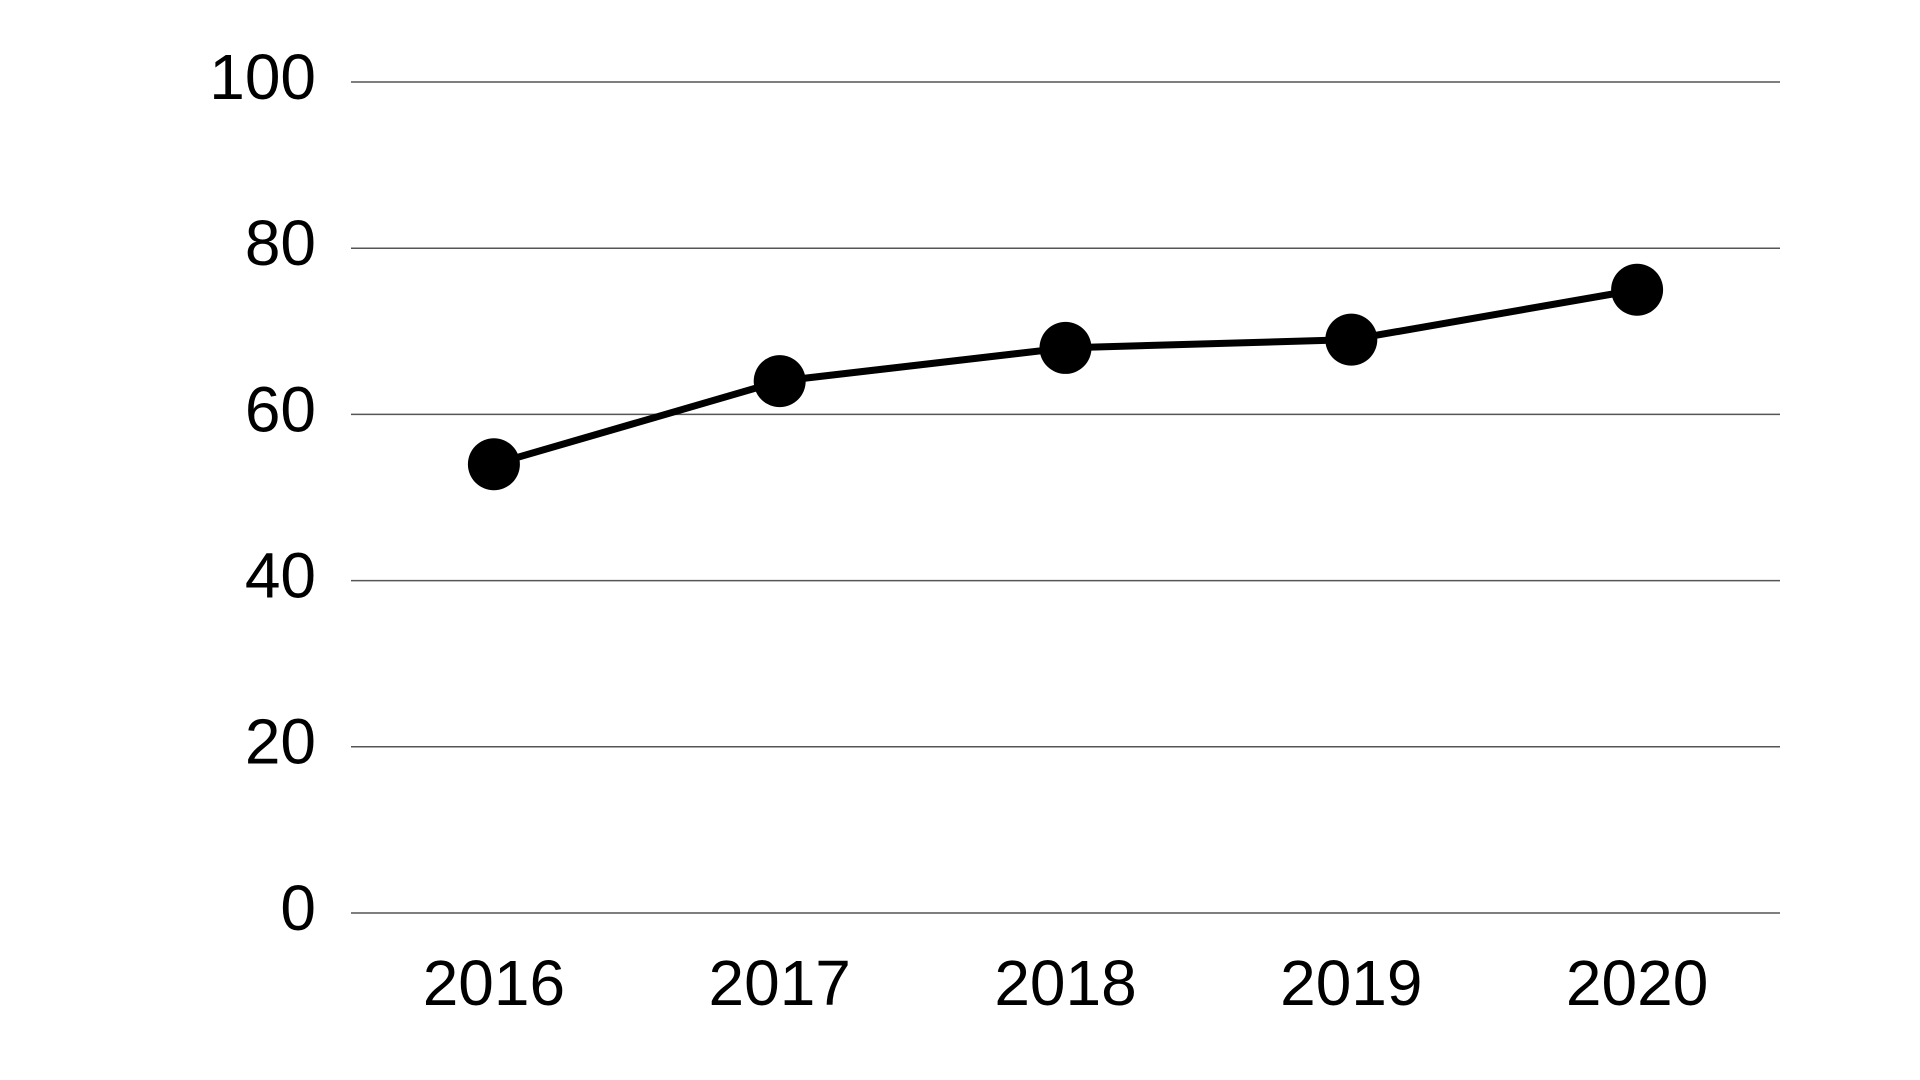  What do you see at coordinates (280, 409) in the screenshot?
I see `y-tick-label: 60` at bounding box center [280, 409].